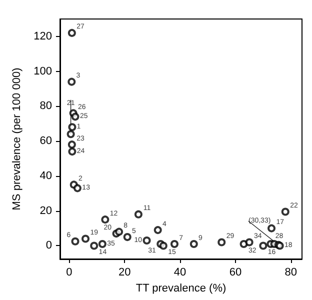  I want to click on y-tick-label: 100, so click(43, 71).